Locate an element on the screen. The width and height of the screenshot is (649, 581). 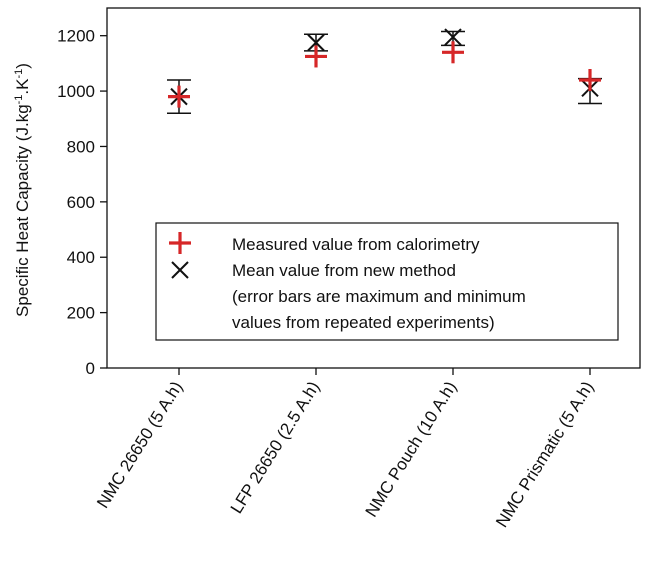
error-bars is located at coordinates (384, 72).